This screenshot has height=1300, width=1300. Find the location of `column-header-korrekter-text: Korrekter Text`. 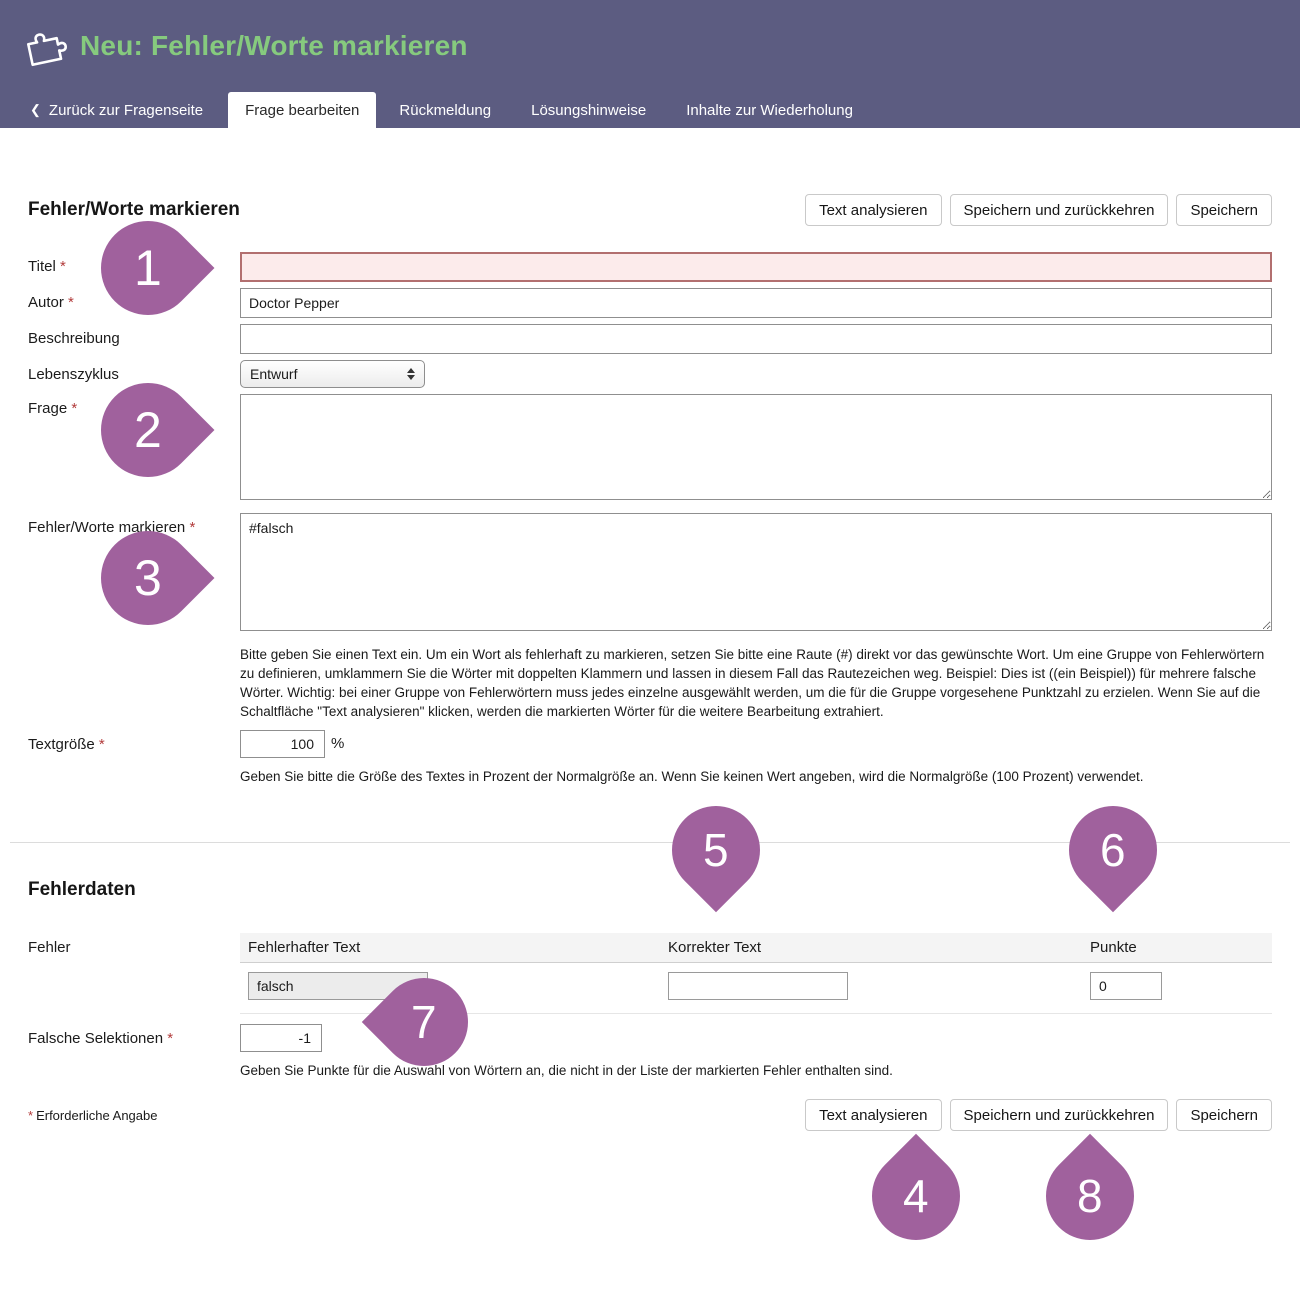

column-header-korrekter-text: Korrekter Text is located at coordinates (715, 948).